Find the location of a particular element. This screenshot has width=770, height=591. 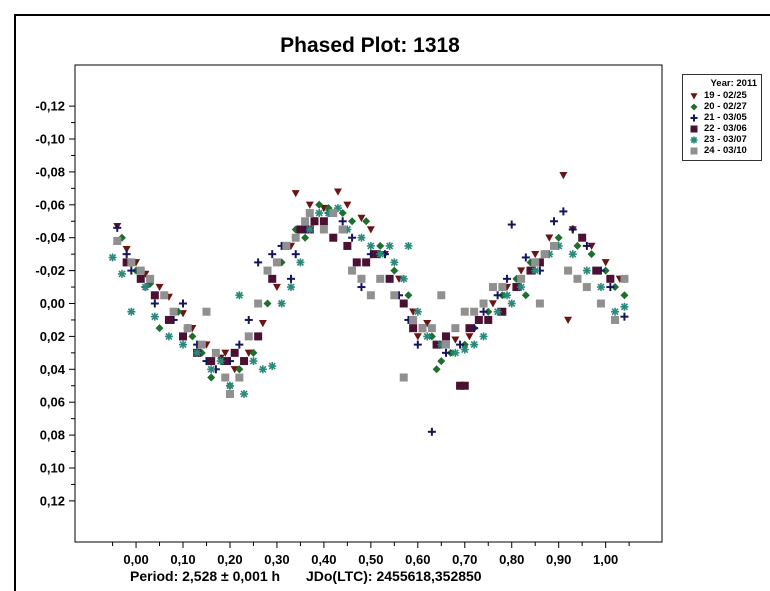

legend-entry: 22 - 03/06 is located at coordinates (722, 128).